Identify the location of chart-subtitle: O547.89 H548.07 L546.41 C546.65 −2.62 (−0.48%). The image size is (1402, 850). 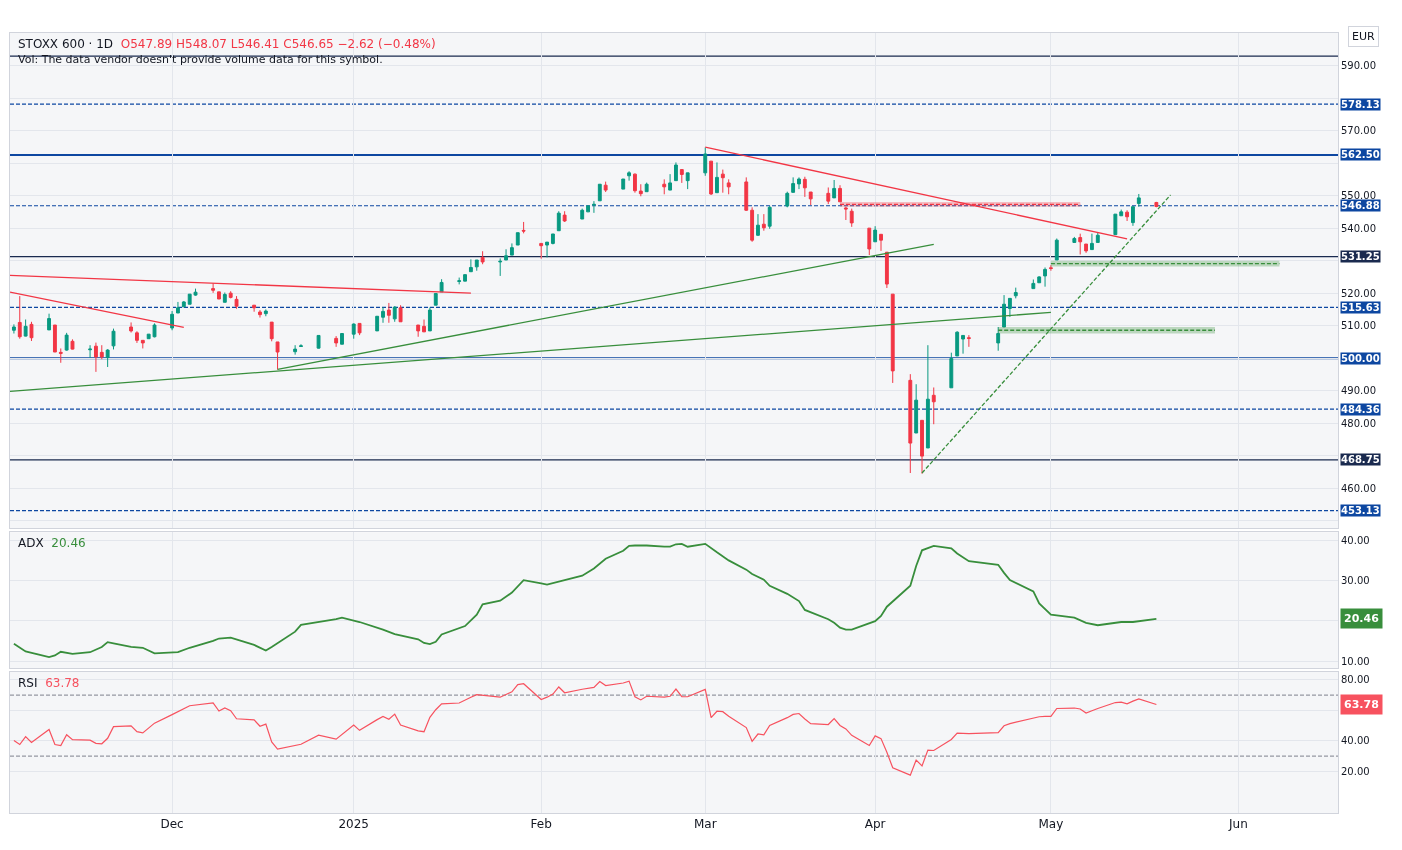
(278, 44).